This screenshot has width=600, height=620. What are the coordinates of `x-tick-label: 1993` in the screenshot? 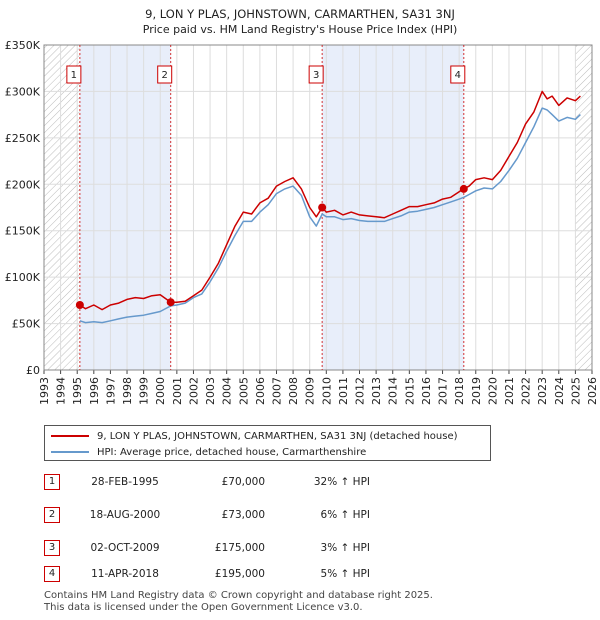 It's located at (44, 391).